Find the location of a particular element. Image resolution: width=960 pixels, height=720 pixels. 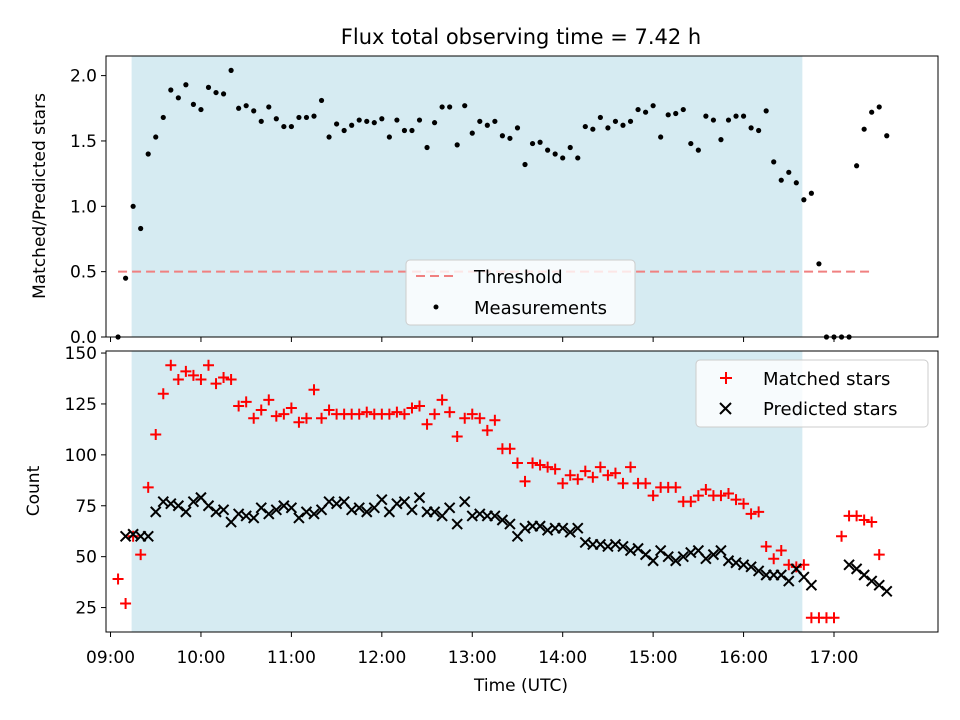

bottom-legend: Matched stars Predicted stars is located at coordinates (812, 393).